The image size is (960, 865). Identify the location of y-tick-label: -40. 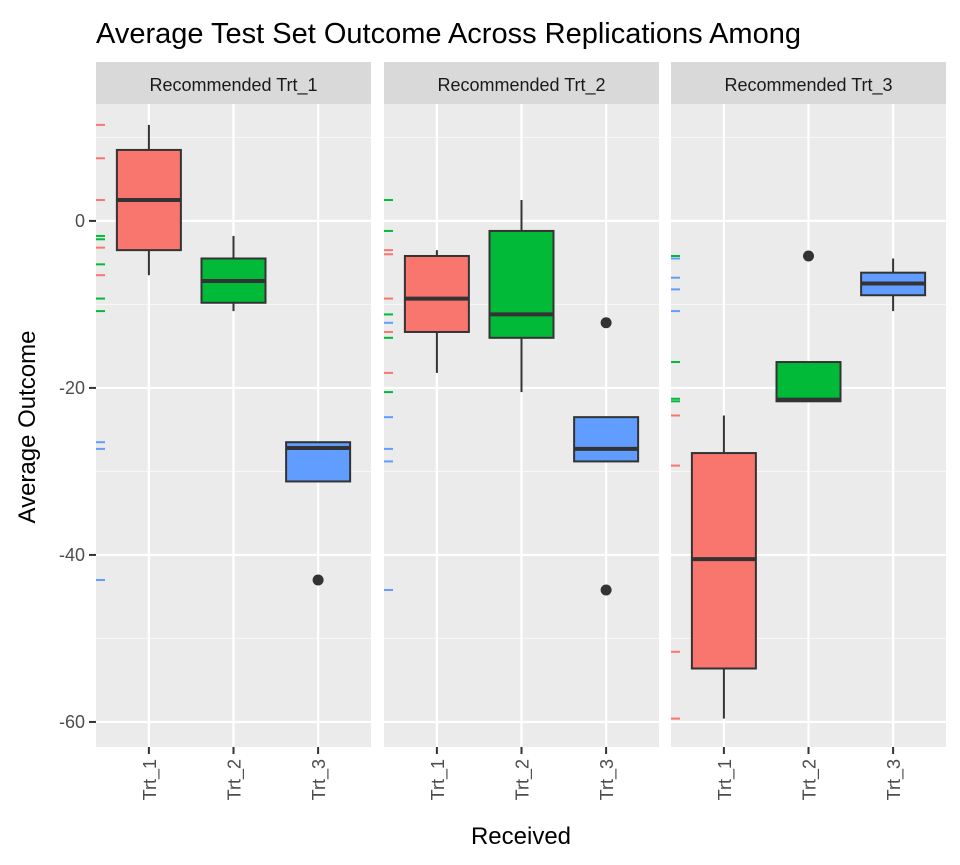
(72, 555).